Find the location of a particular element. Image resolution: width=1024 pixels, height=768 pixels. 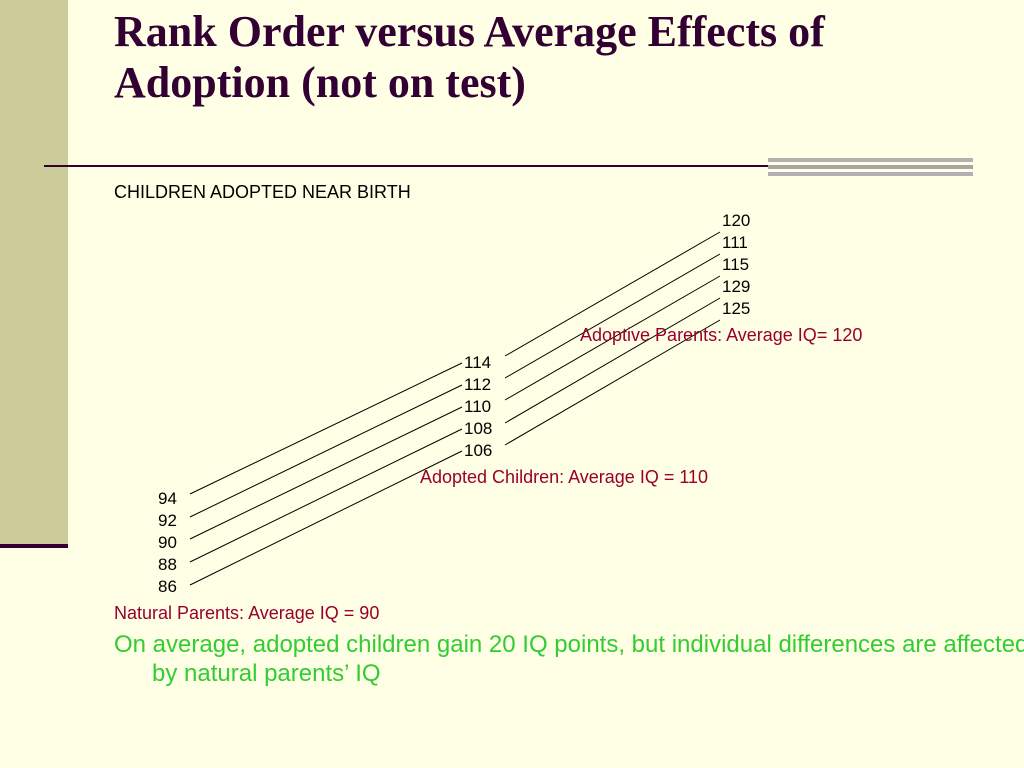

adoptive-parent-iq-1: 120 is located at coordinates (736, 220).